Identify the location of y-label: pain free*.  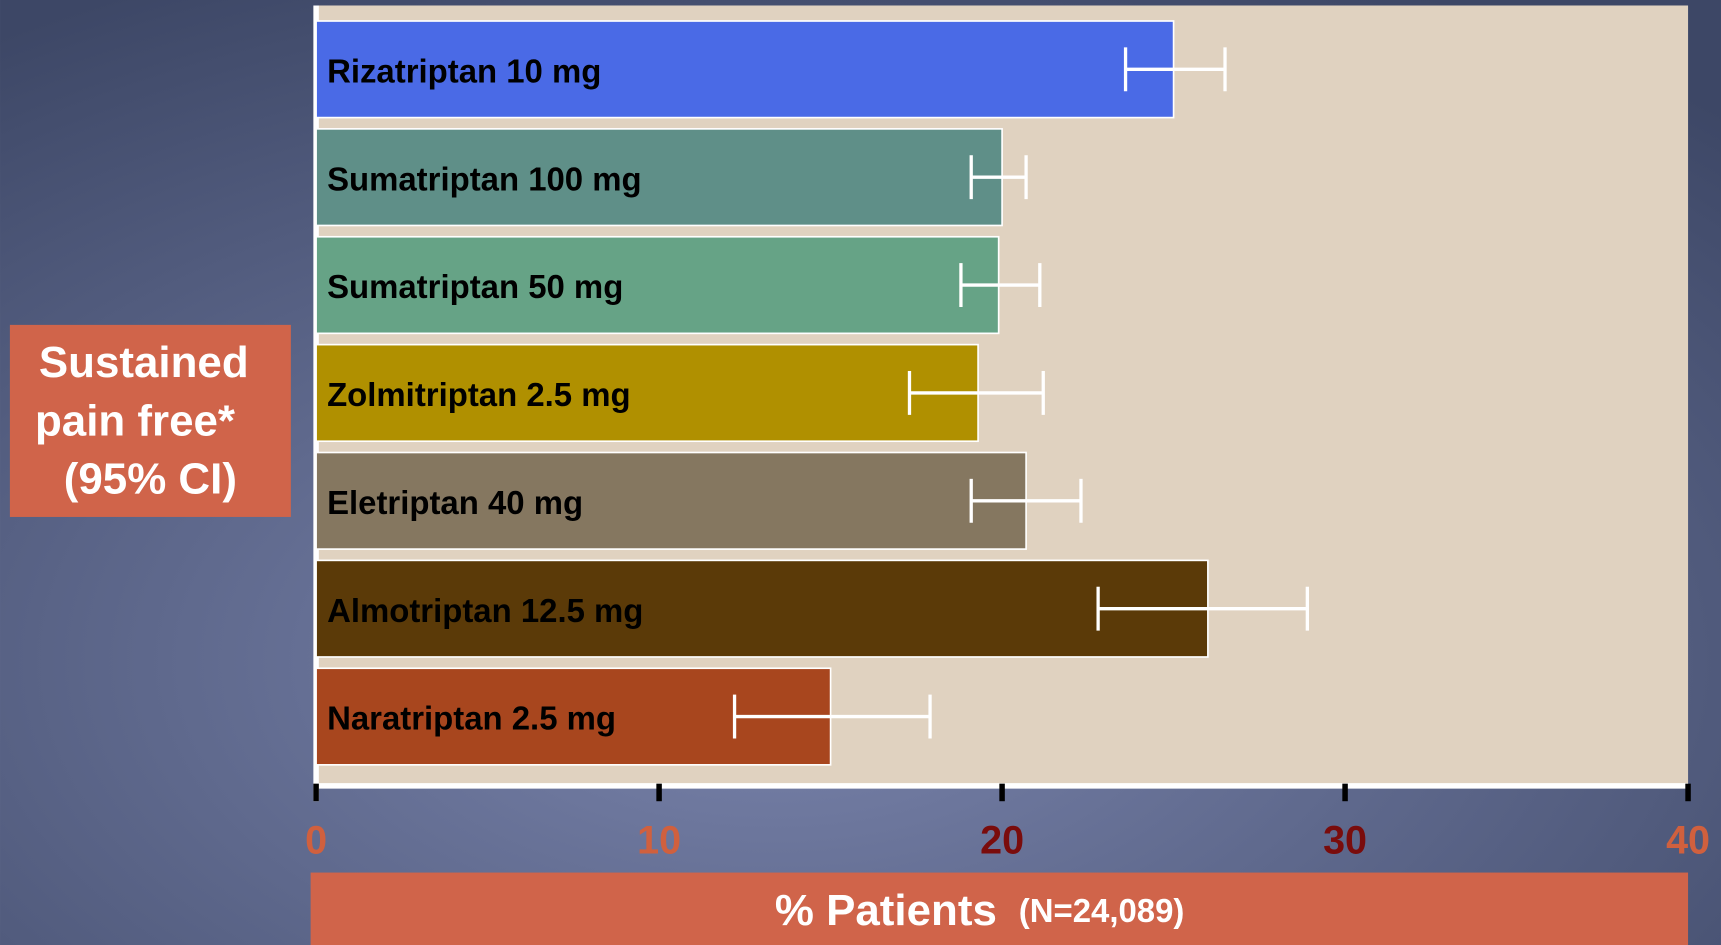
(135, 420).